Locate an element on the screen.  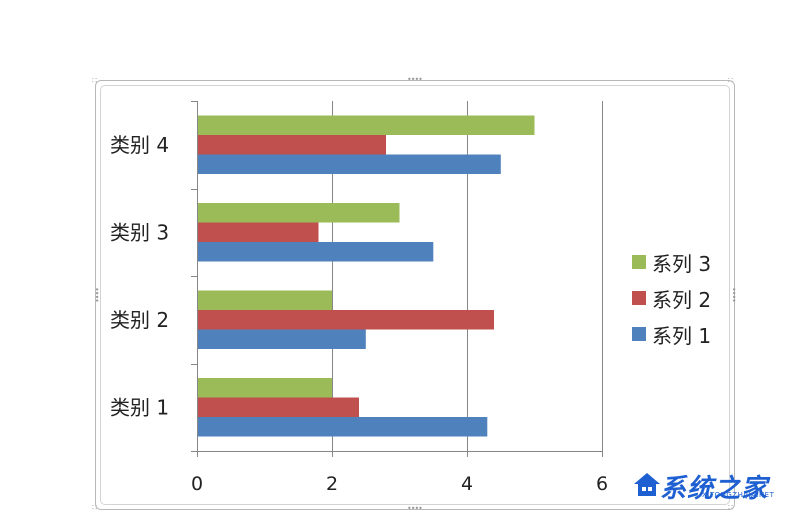
watermark-brand-text: 系统之家 is located at coordinates (714, 489).